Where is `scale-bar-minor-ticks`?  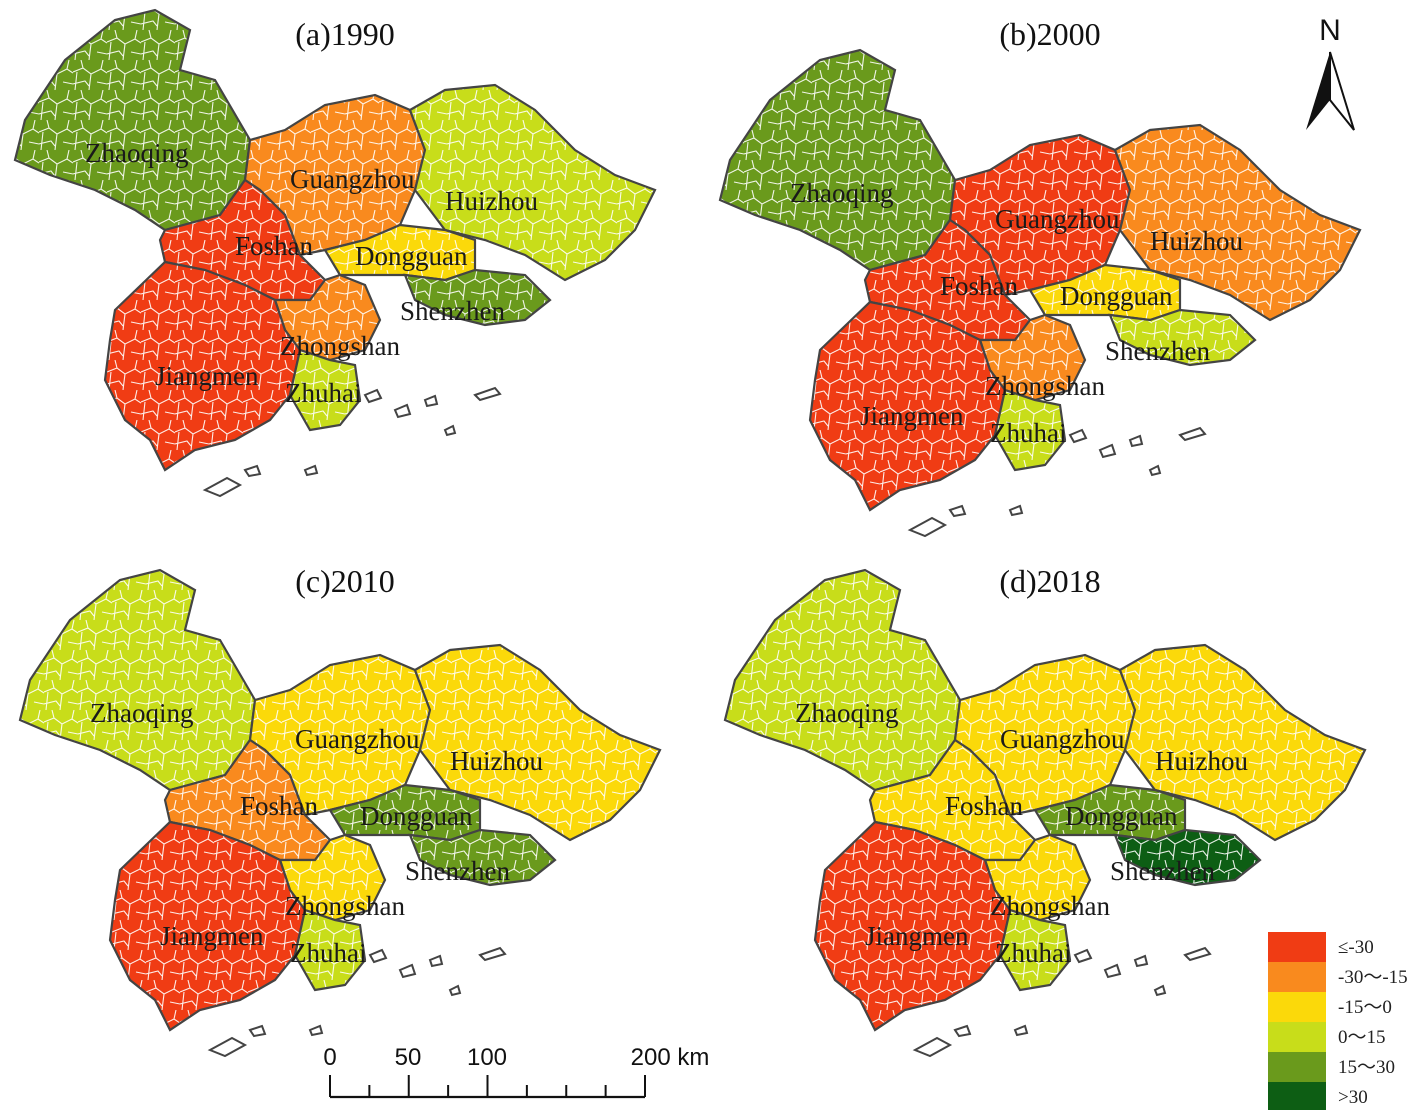 scale-bar-minor-ticks is located at coordinates (487, 1086).